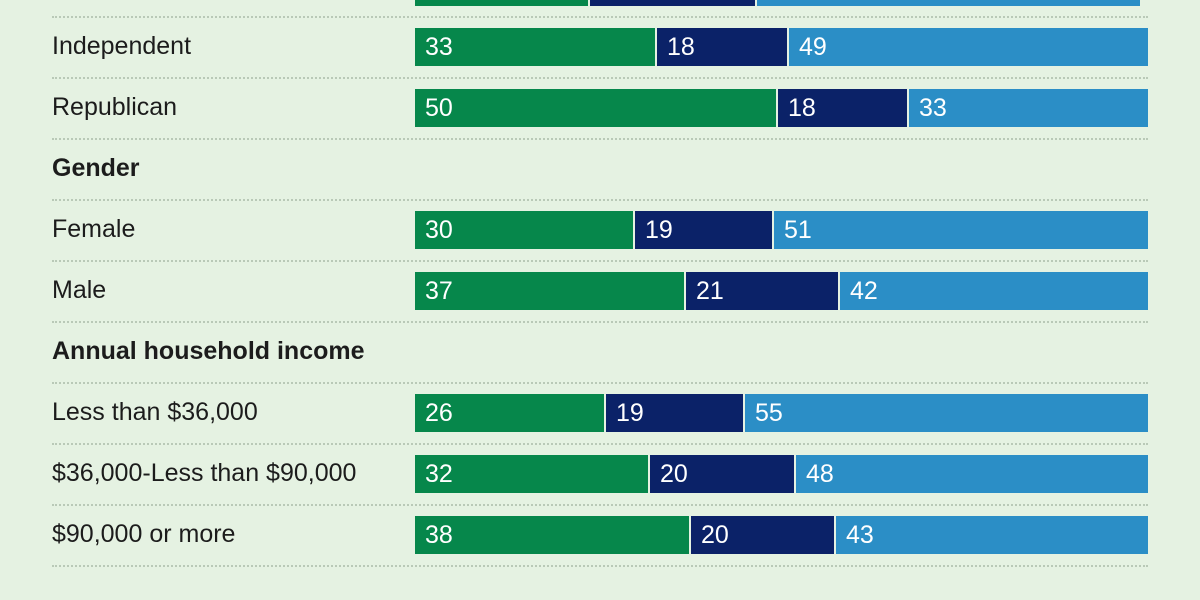 This screenshot has height=600, width=1200. I want to click on category-label: Female, so click(94, 229).